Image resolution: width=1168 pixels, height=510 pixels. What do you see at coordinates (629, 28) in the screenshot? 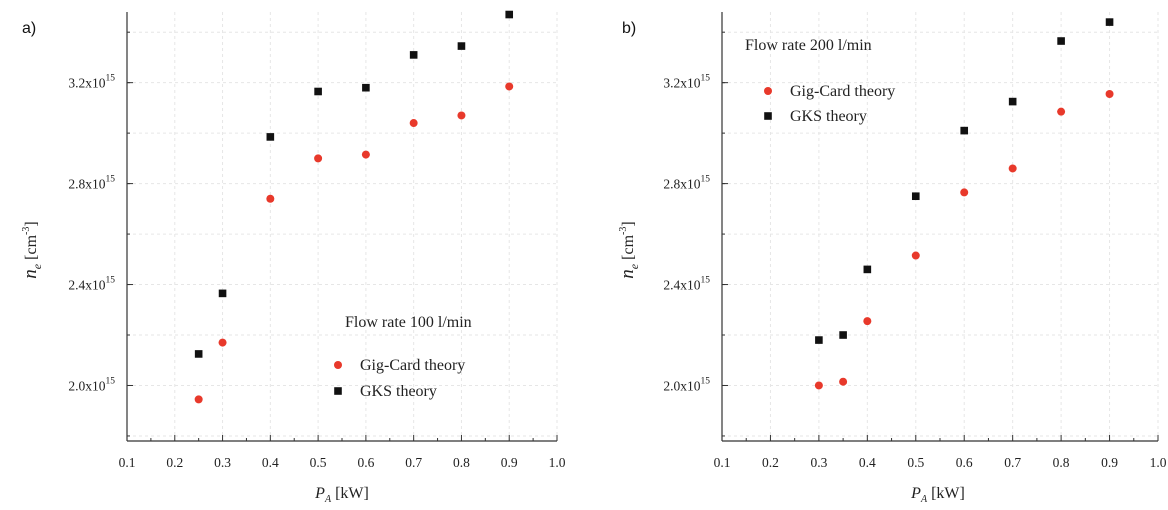
I see `panel-label: b)` at bounding box center [629, 28].